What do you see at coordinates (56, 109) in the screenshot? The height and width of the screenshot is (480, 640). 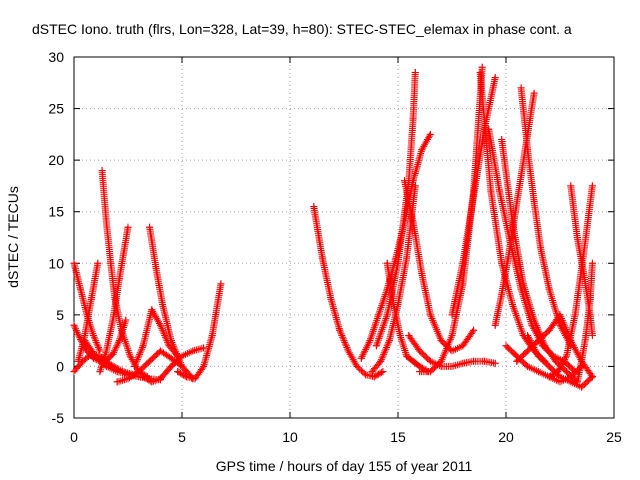 I see `y-tick-label: 25` at bounding box center [56, 109].